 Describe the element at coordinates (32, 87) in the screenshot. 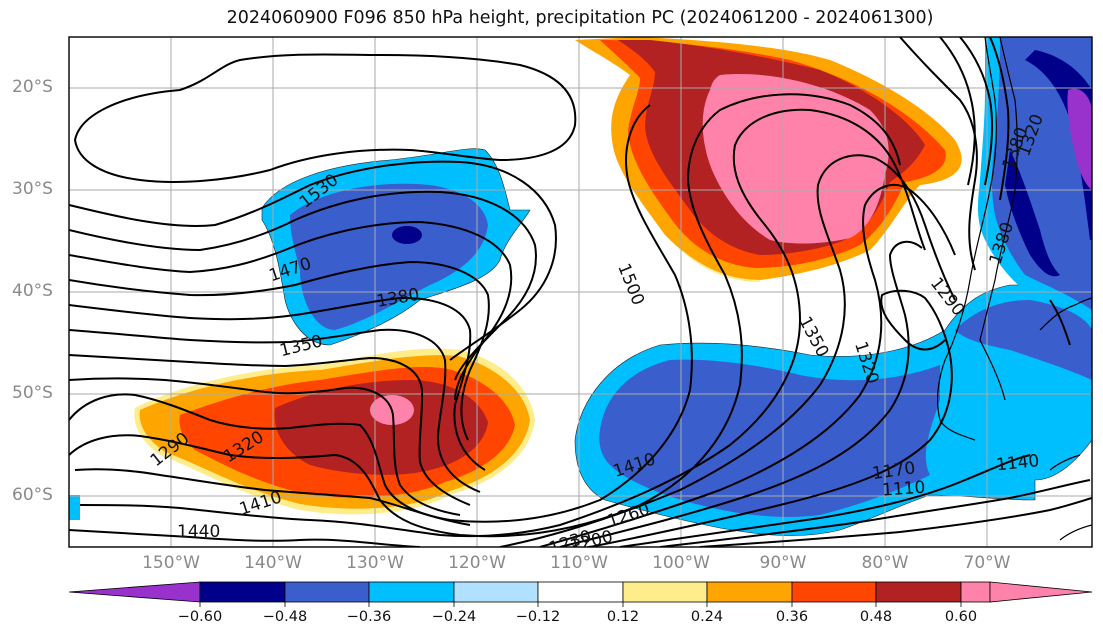

I see `lat-label: 20°S` at that location.